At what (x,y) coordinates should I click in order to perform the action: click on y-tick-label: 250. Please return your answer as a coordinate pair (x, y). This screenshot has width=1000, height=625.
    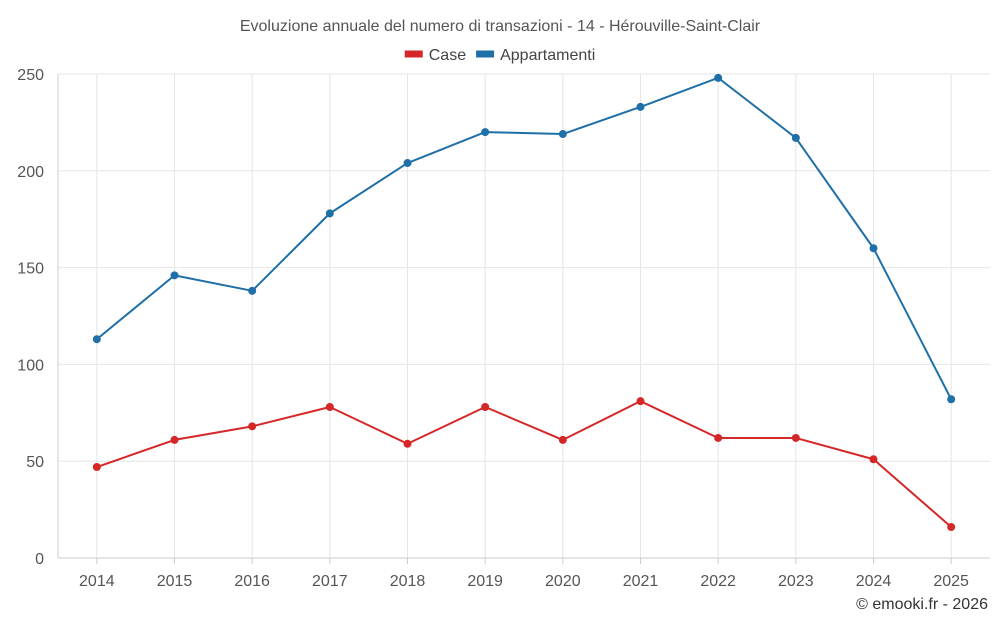
    Looking at the image, I should click on (30, 75).